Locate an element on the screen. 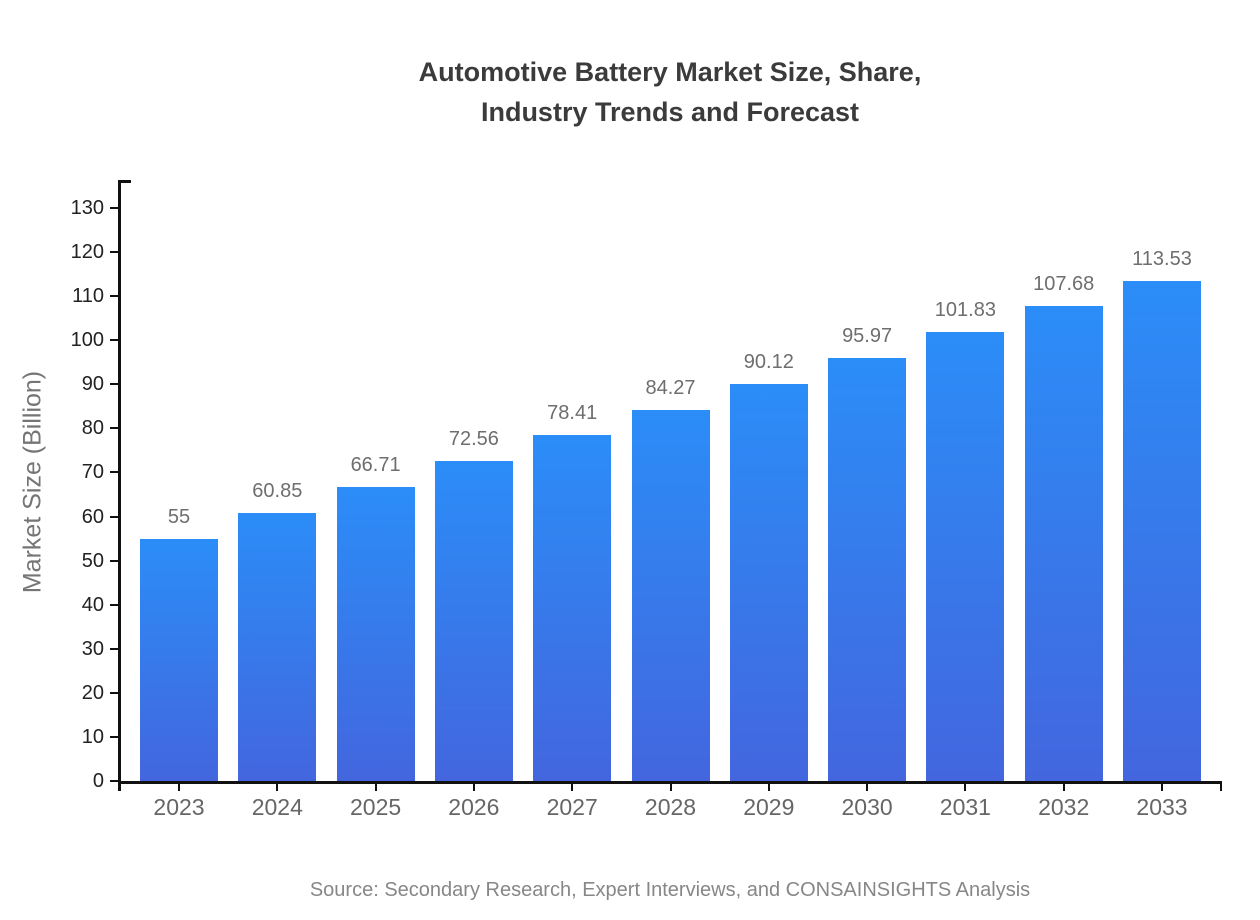  x-tick-label: 2023 is located at coordinates (179, 807).